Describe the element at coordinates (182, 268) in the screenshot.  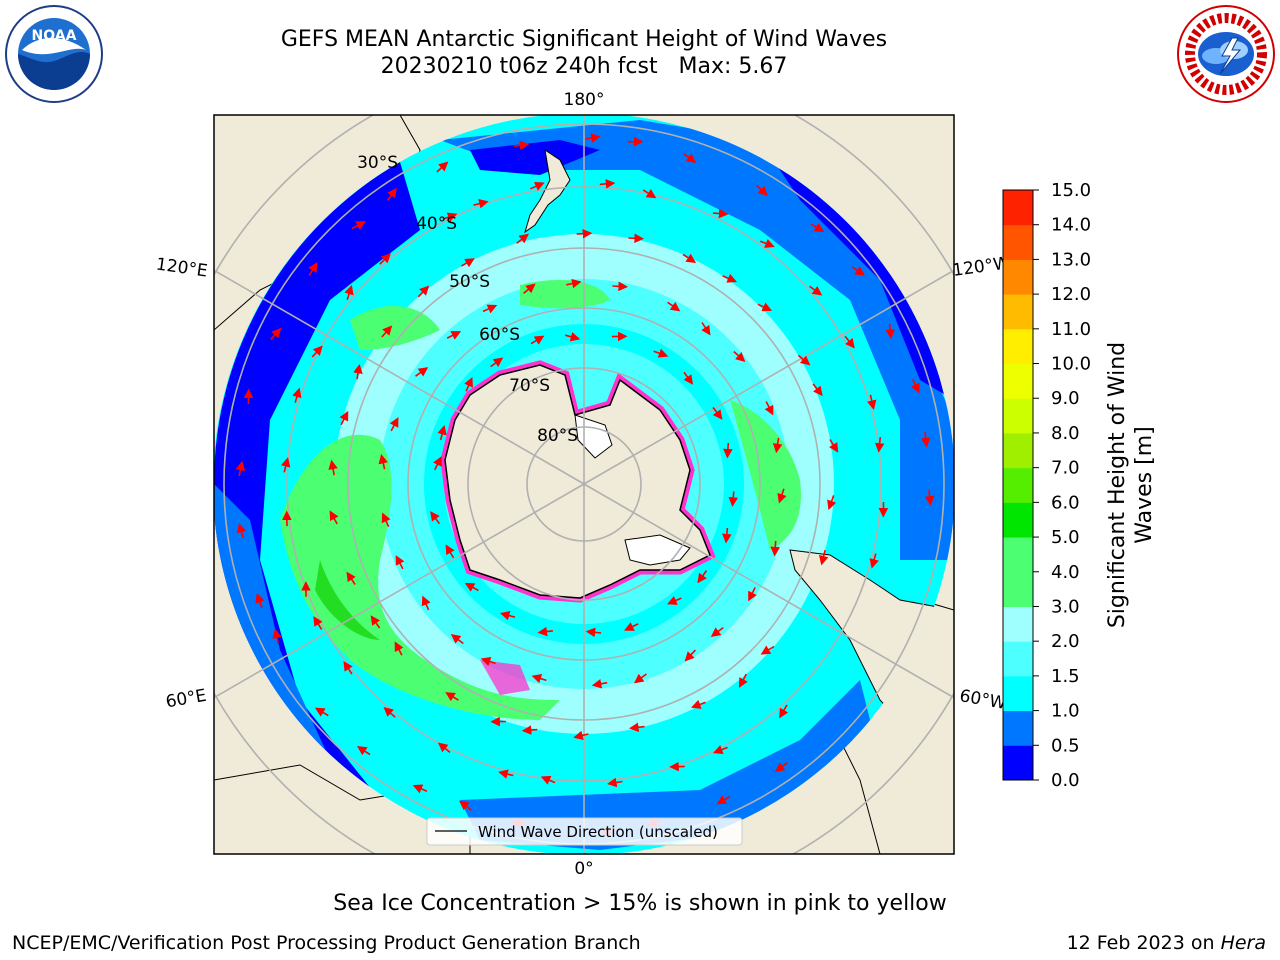
I see `lon-label-120e: 120°E` at that location.